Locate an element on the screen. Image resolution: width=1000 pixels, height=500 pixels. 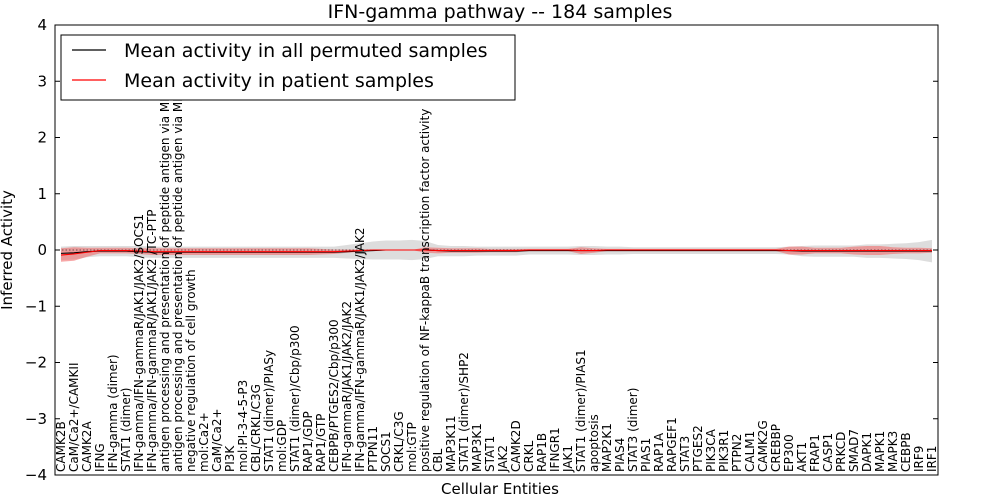
y-tick-label: −2 is located at coordinates (36, 363).